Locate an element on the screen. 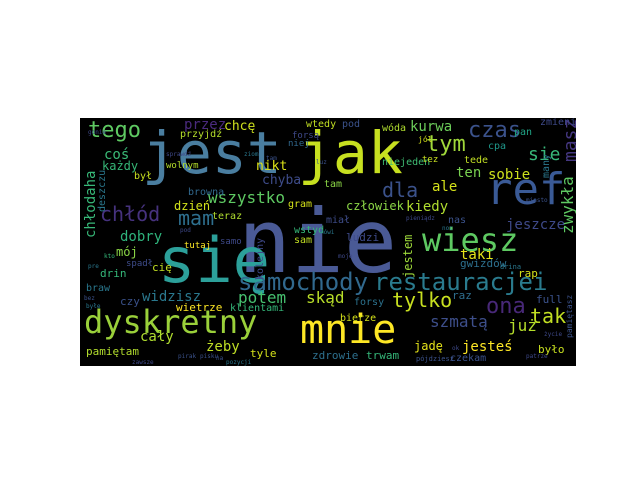 The height and width of the screenshot is (480, 640). word: ona is located at coordinates (506, 306).